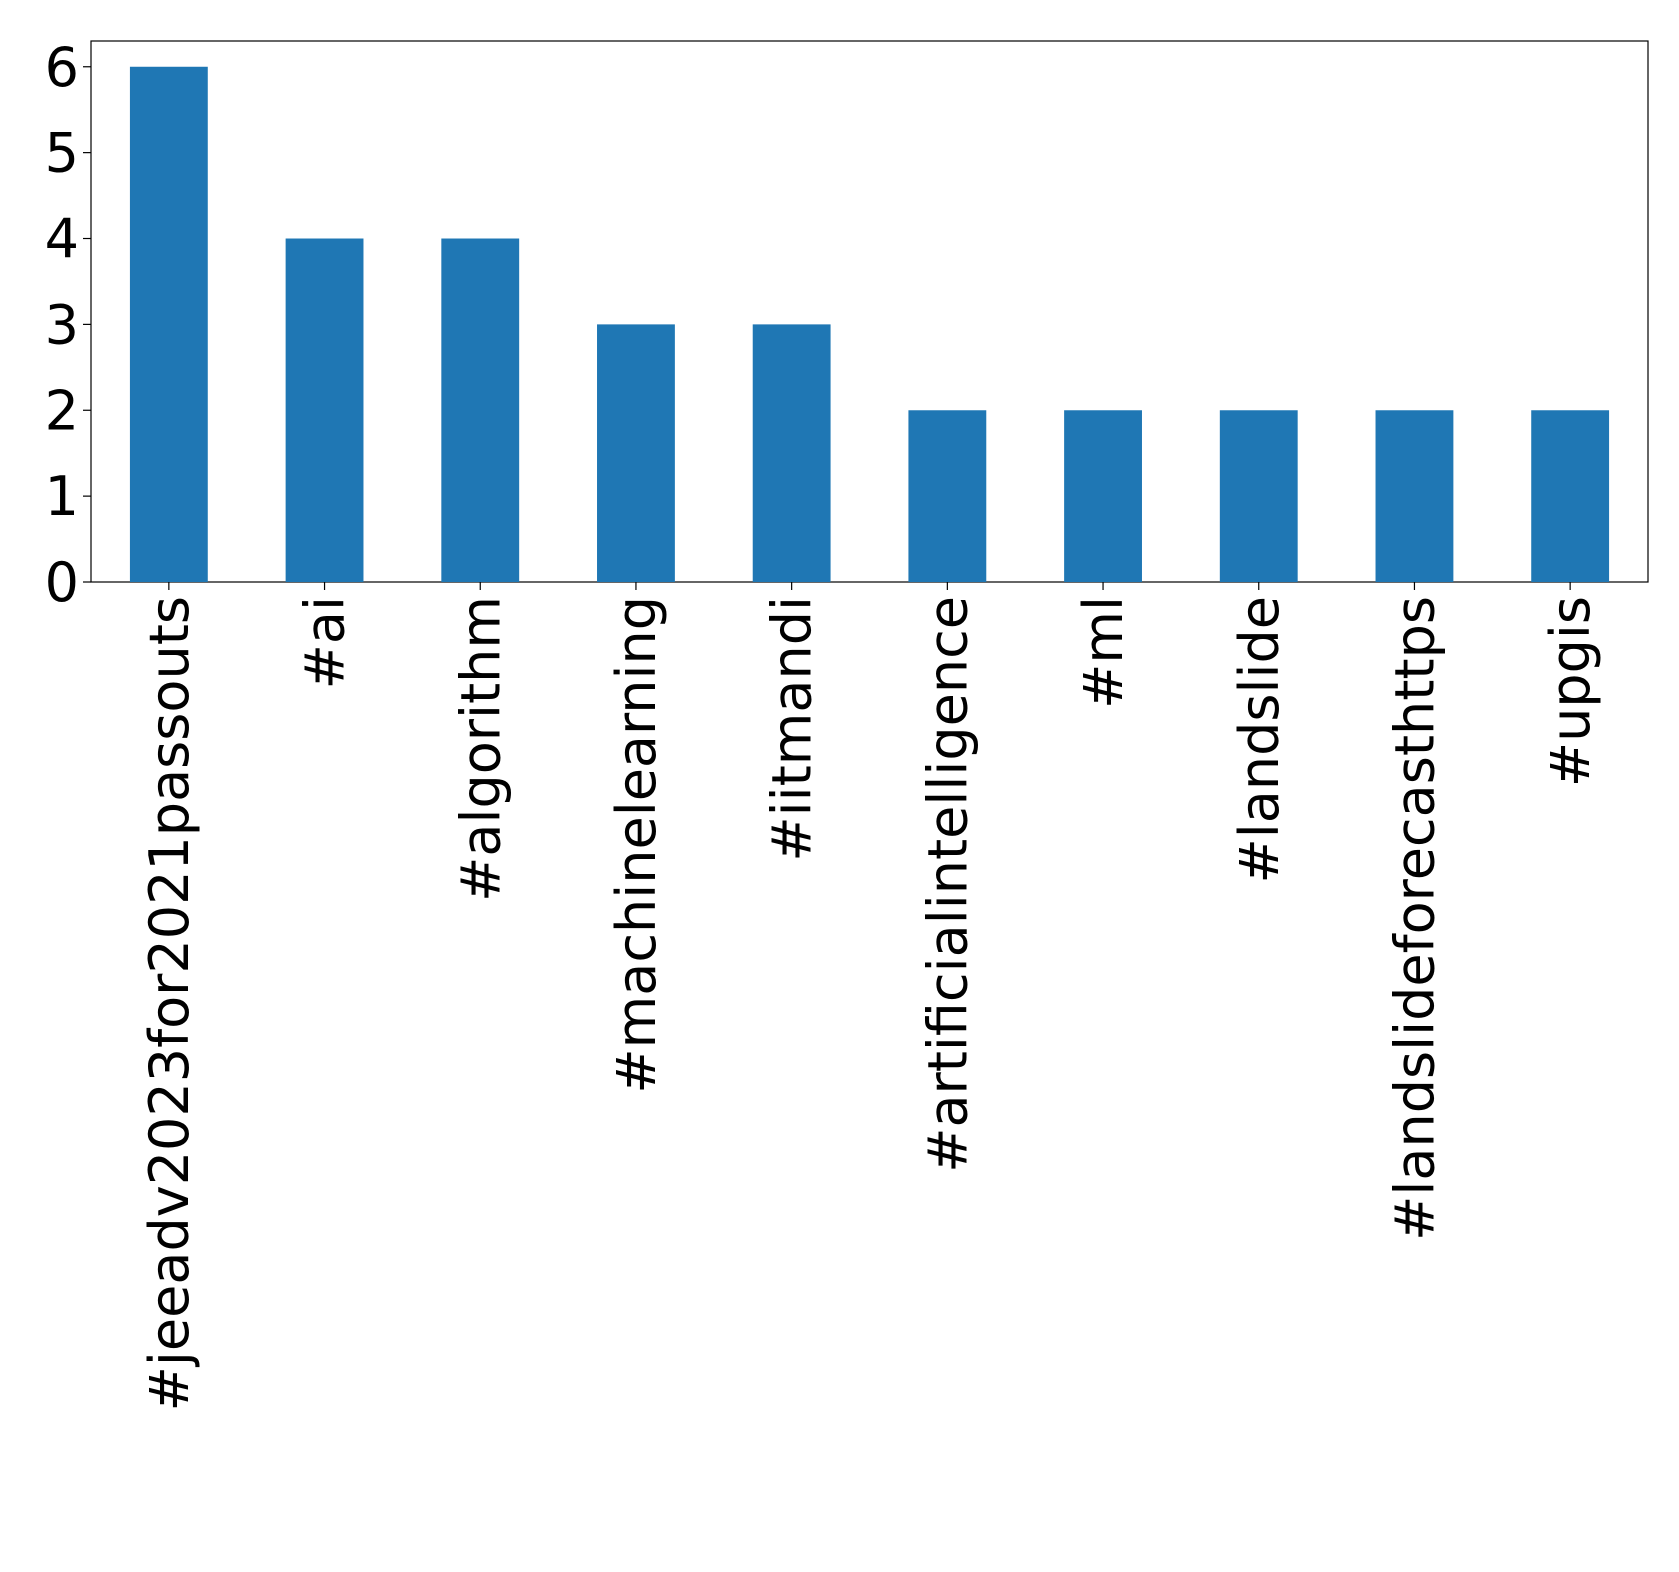 The width and height of the screenshot is (1679, 1572). I want to click on y-tick-label: 6, so click(62, 67).